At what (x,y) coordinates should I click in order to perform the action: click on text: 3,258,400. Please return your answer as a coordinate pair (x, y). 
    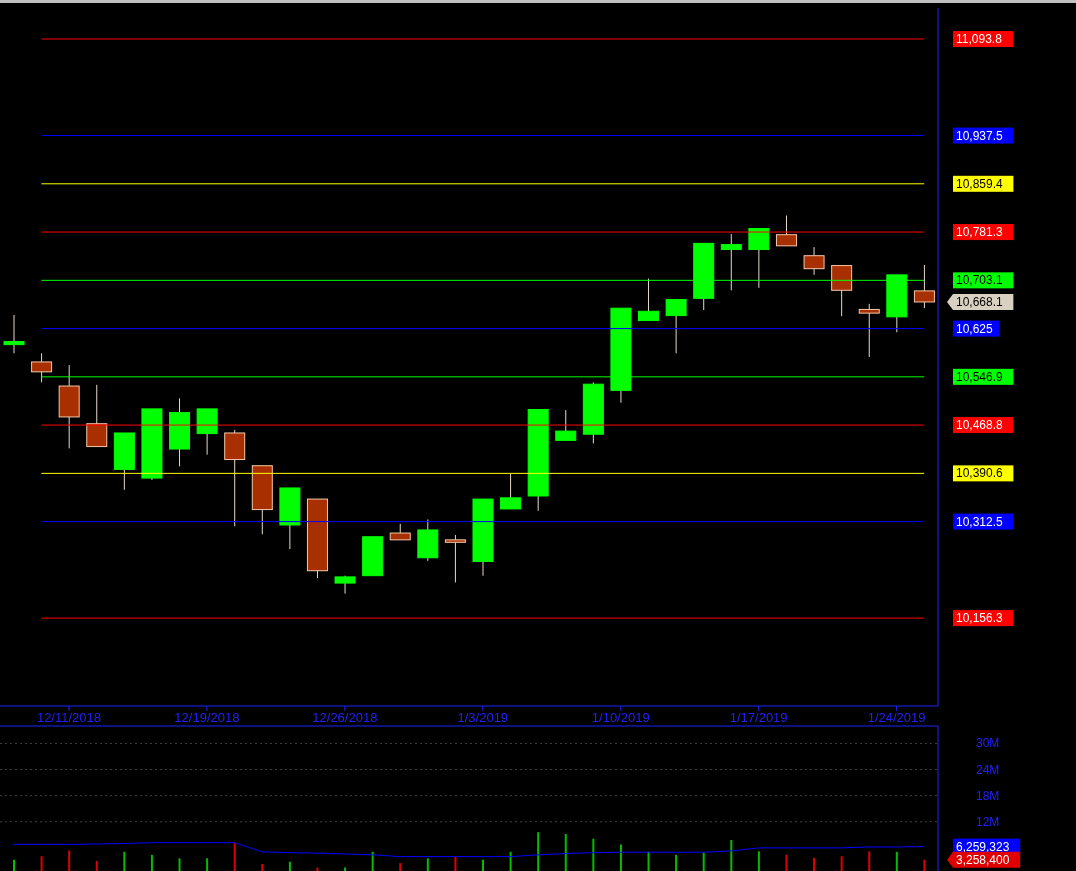
    Looking at the image, I should click on (983, 859).